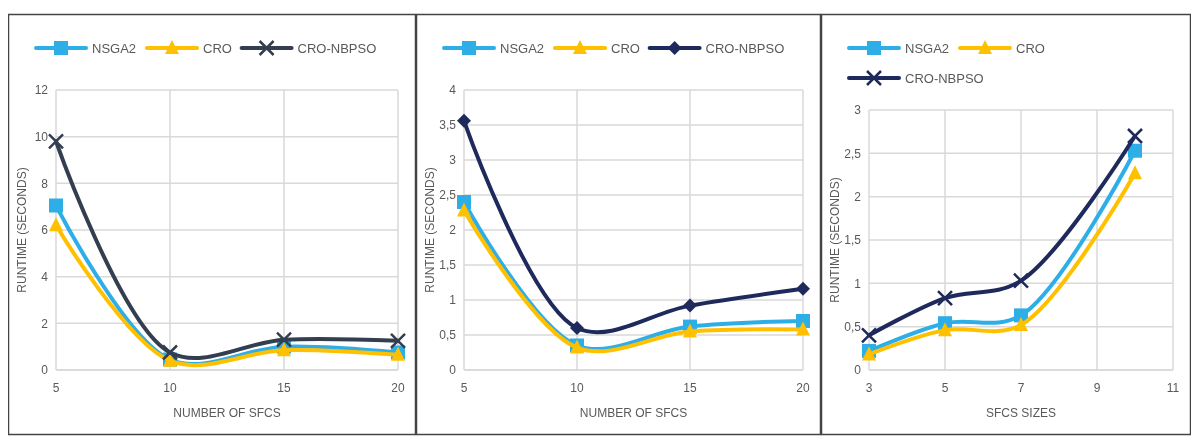 The width and height of the screenshot is (1199, 436). I want to click on x-tick-label: 7, so click(1021, 388).